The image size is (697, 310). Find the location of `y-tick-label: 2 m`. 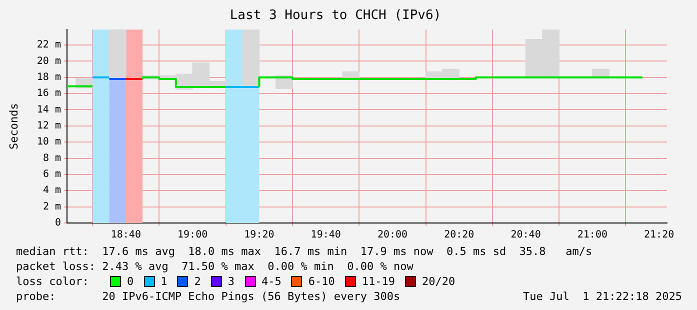

y-tick-label: 2 m is located at coordinates (51, 206).